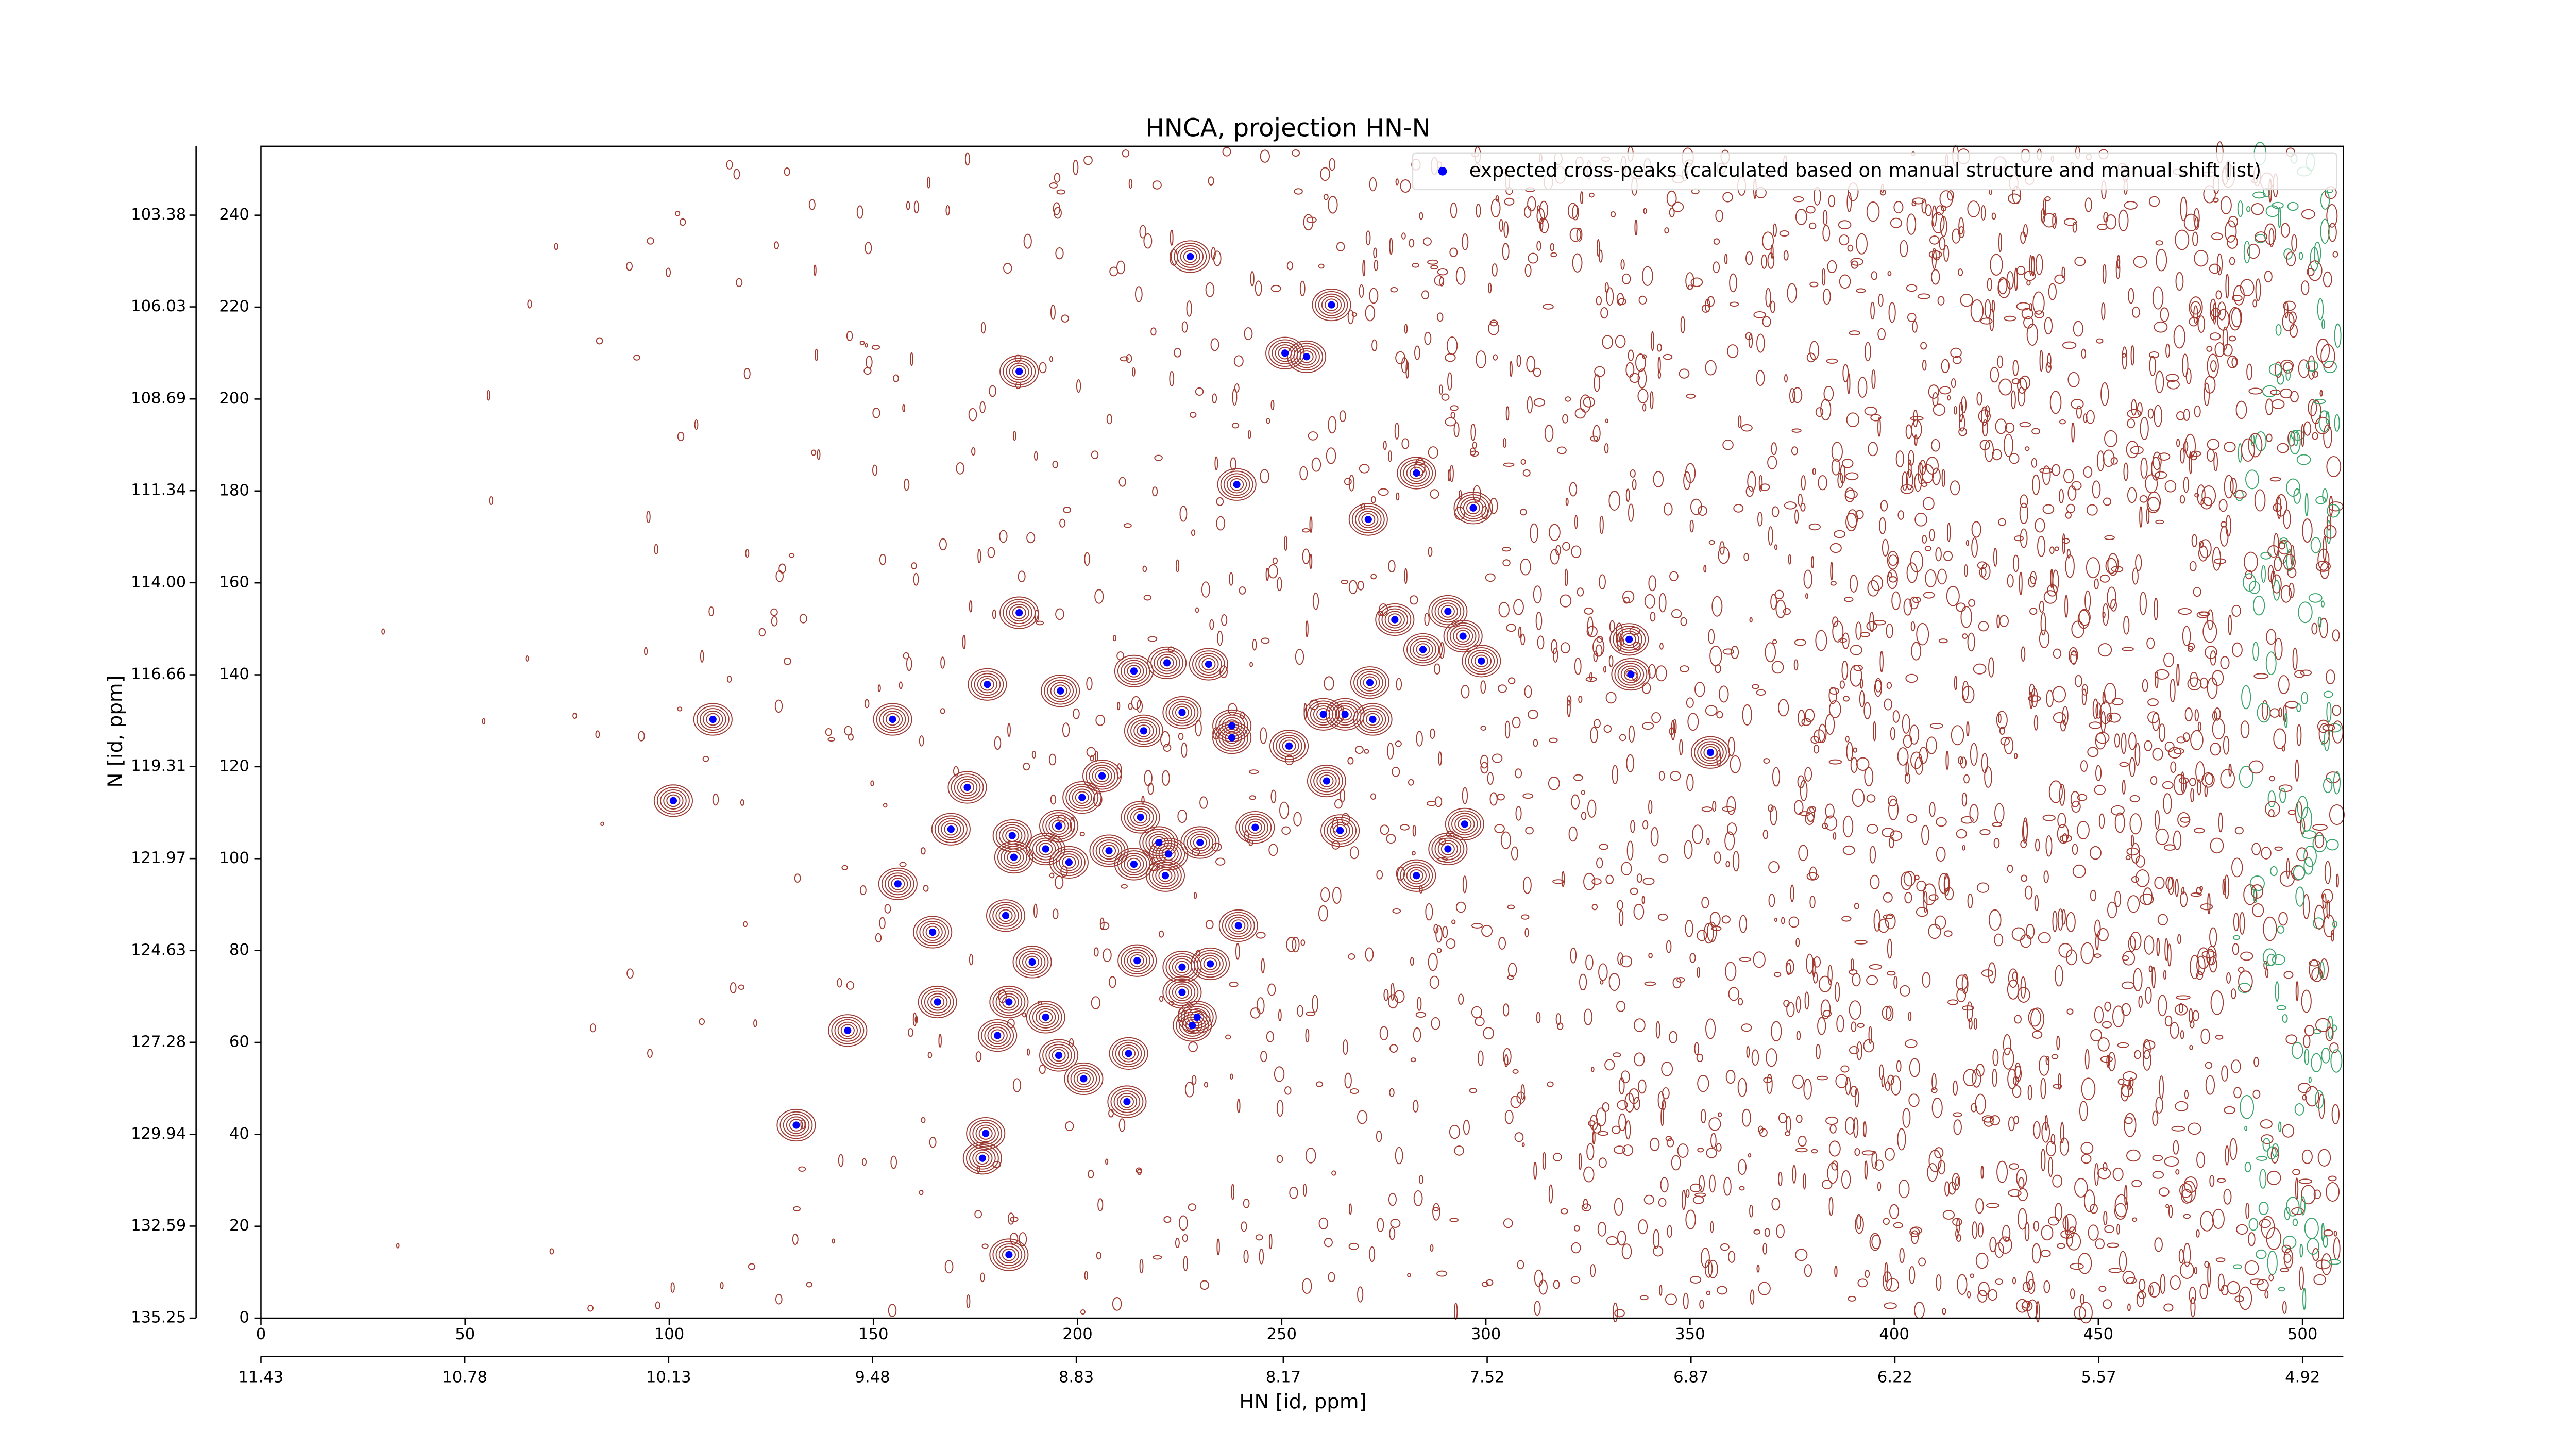  Describe the element at coordinates (2098, 1378) in the screenshot. I see `x2-tick-label: 5.57` at that location.